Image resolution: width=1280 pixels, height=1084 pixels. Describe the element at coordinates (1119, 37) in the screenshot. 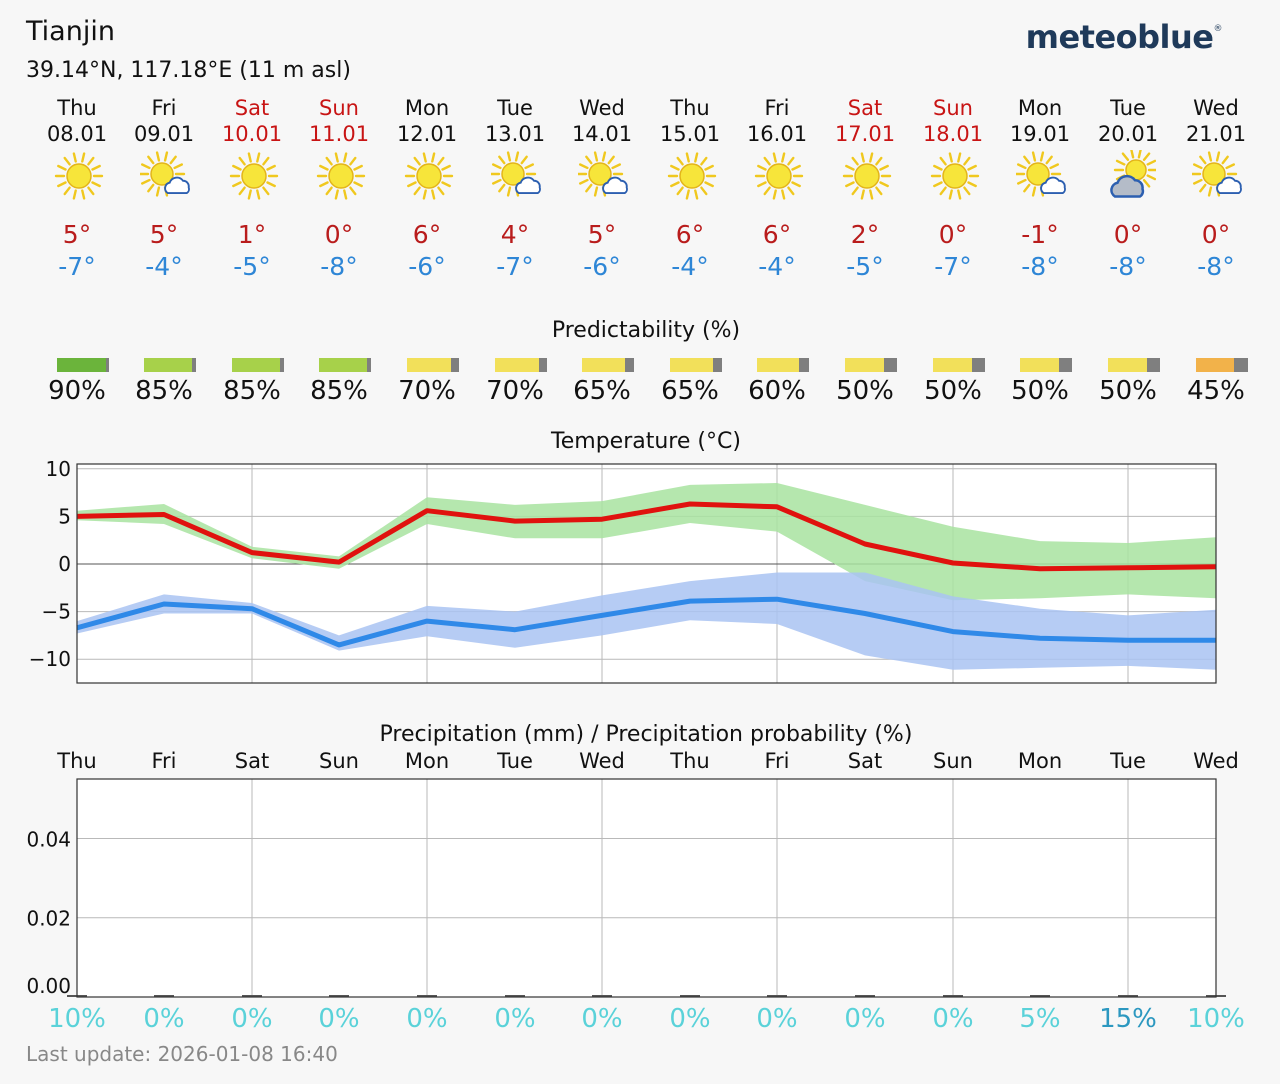

I see `logo-text: meteoblue` at that location.